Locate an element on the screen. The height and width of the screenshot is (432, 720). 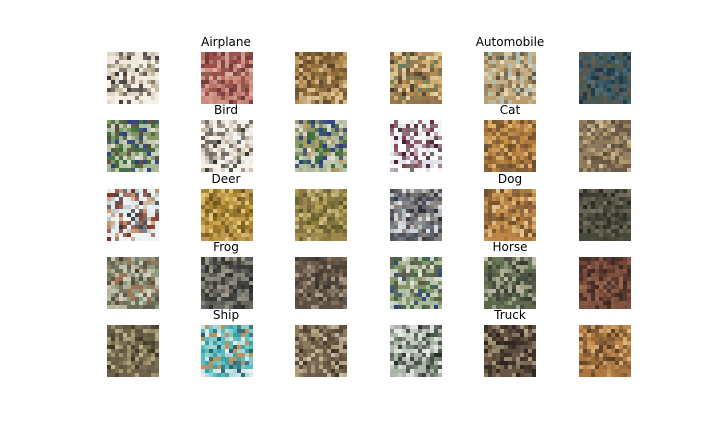
group-title-ship: Ship is located at coordinates (226, 315).